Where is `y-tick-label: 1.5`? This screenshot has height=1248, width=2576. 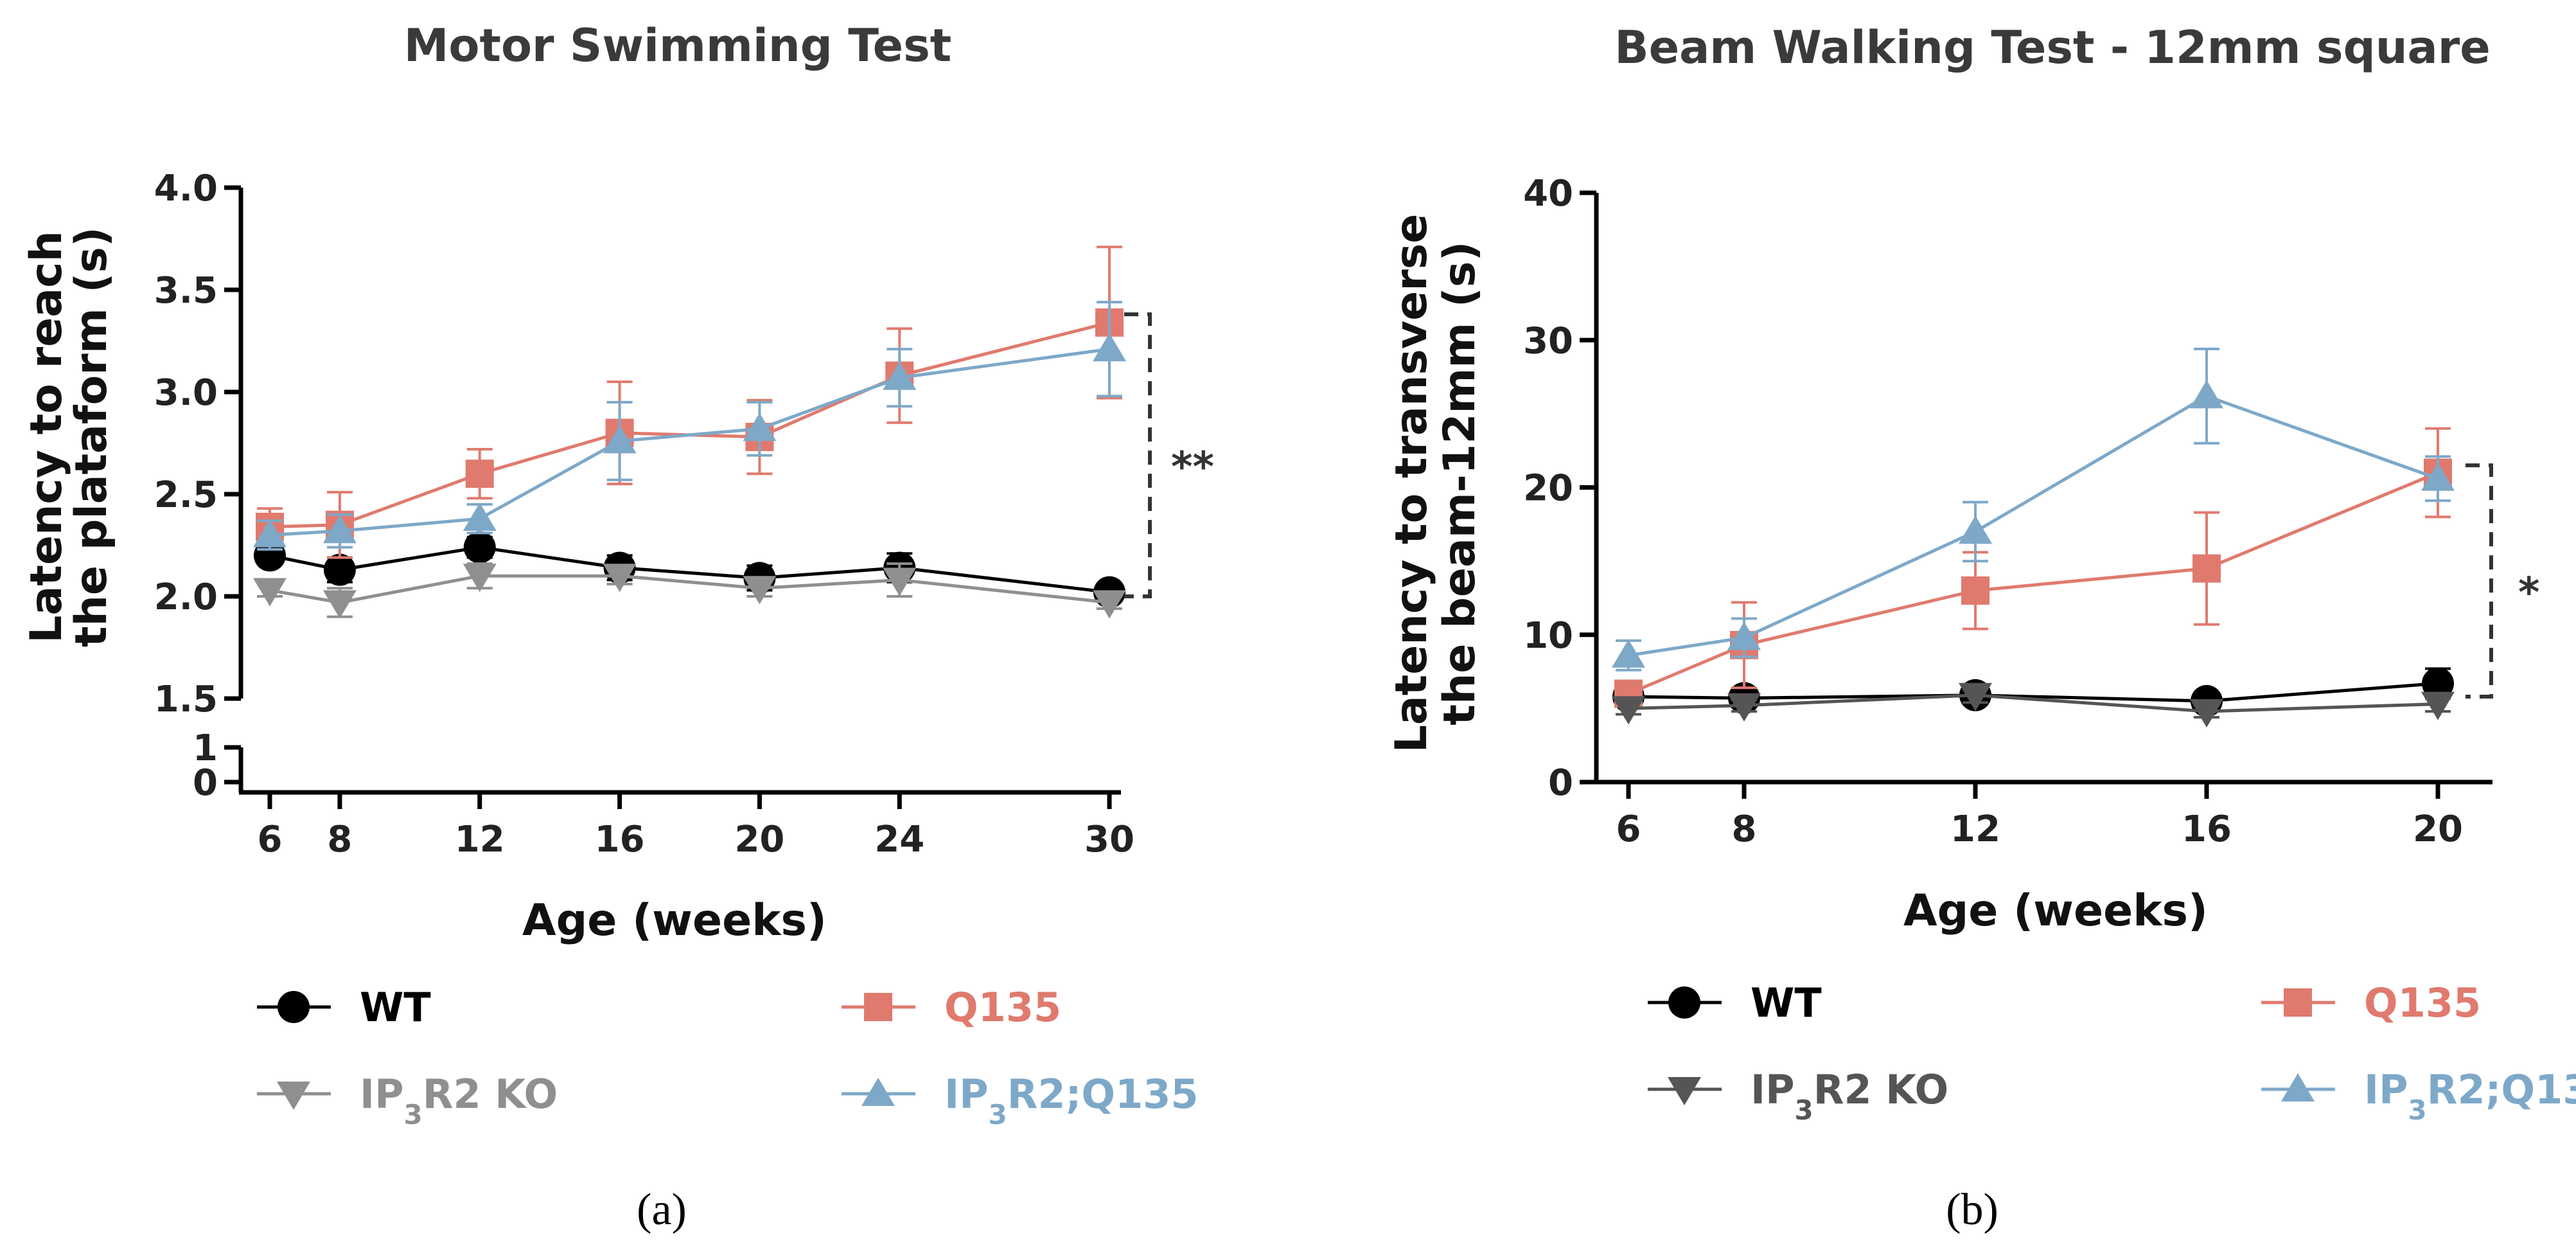 y-tick-label: 1.5 is located at coordinates (186, 699).